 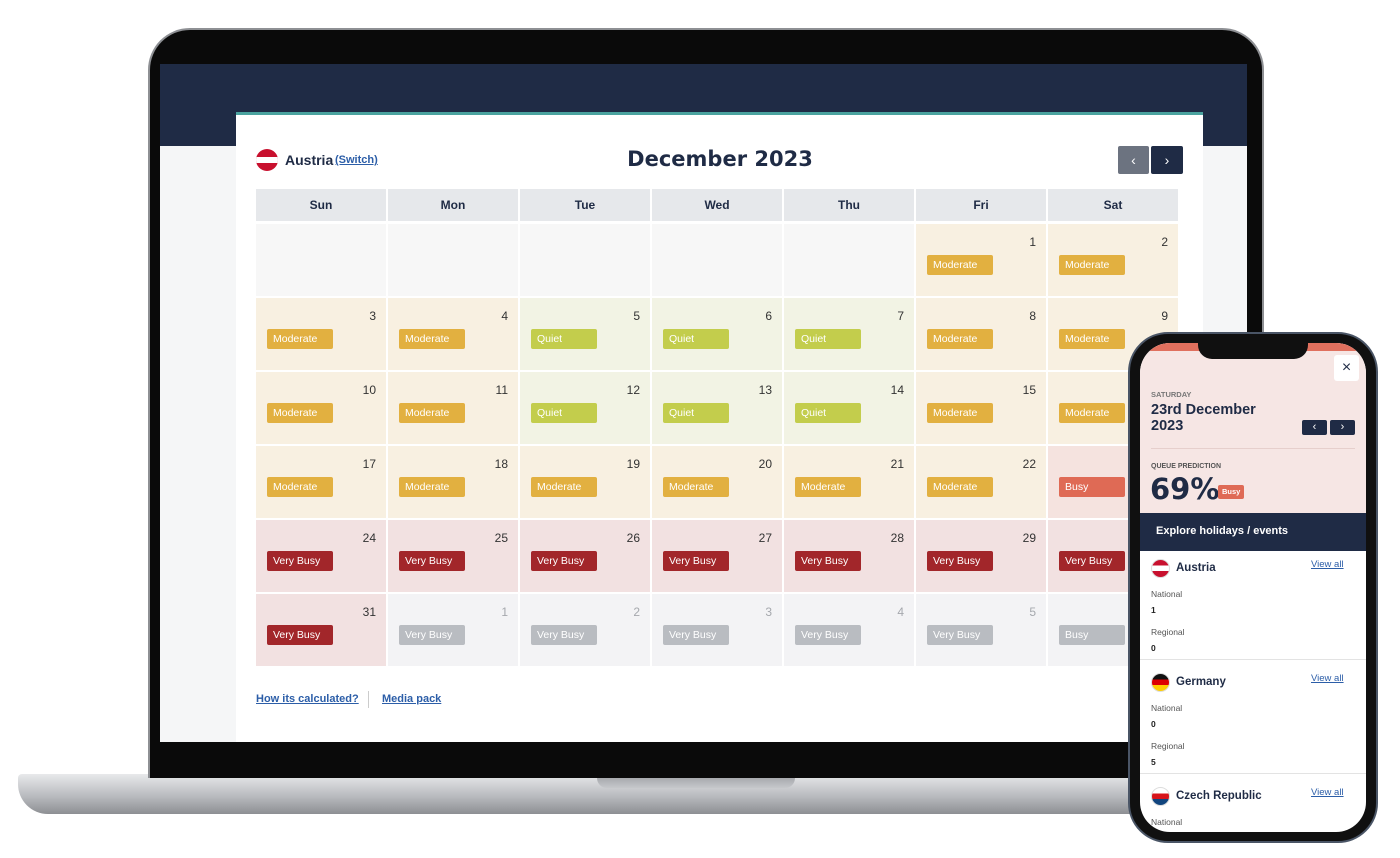 I want to click on day-cell: 24 Very Busy, so click(x=321, y=556).